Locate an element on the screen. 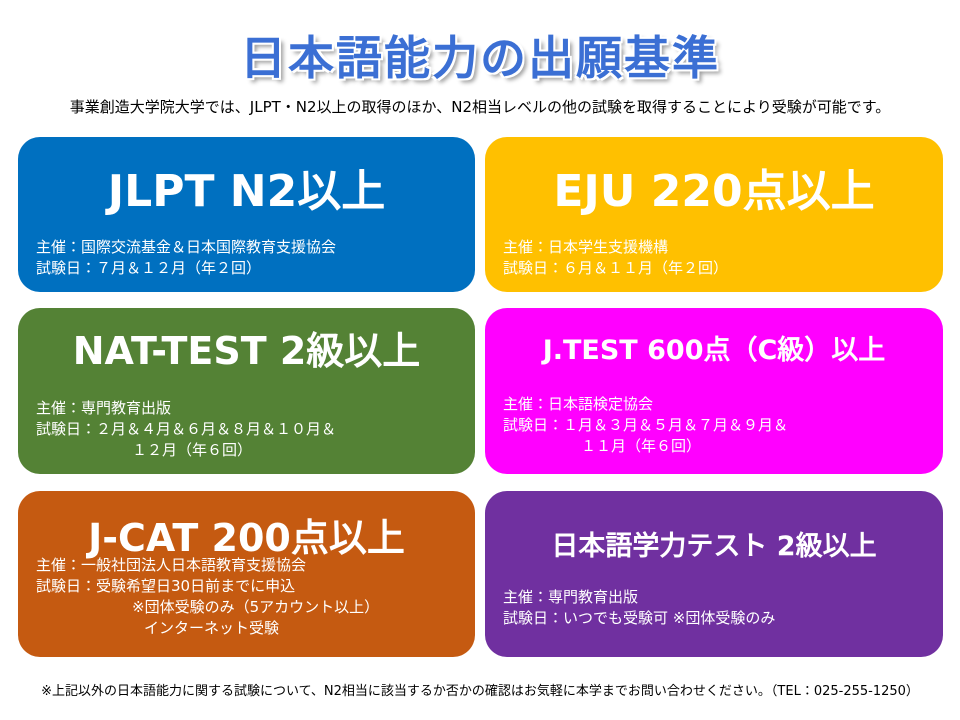  detail-line: 主催：日本学生支援機構 is located at coordinates (586, 247).